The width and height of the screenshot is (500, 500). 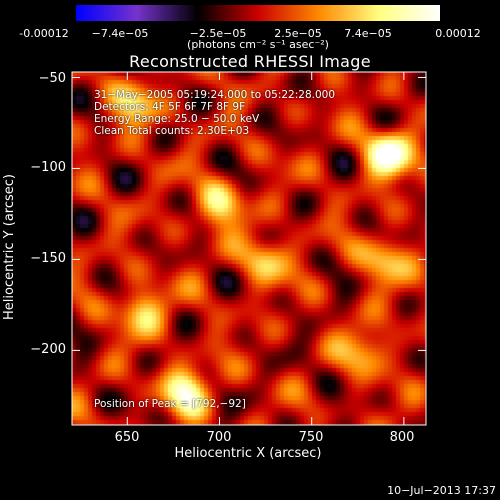 What do you see at coordinates (170, 404) in the screenshot?
I see `peak-position-label: Position of Peak = [792,−92]` at bounding box center [170, 404].